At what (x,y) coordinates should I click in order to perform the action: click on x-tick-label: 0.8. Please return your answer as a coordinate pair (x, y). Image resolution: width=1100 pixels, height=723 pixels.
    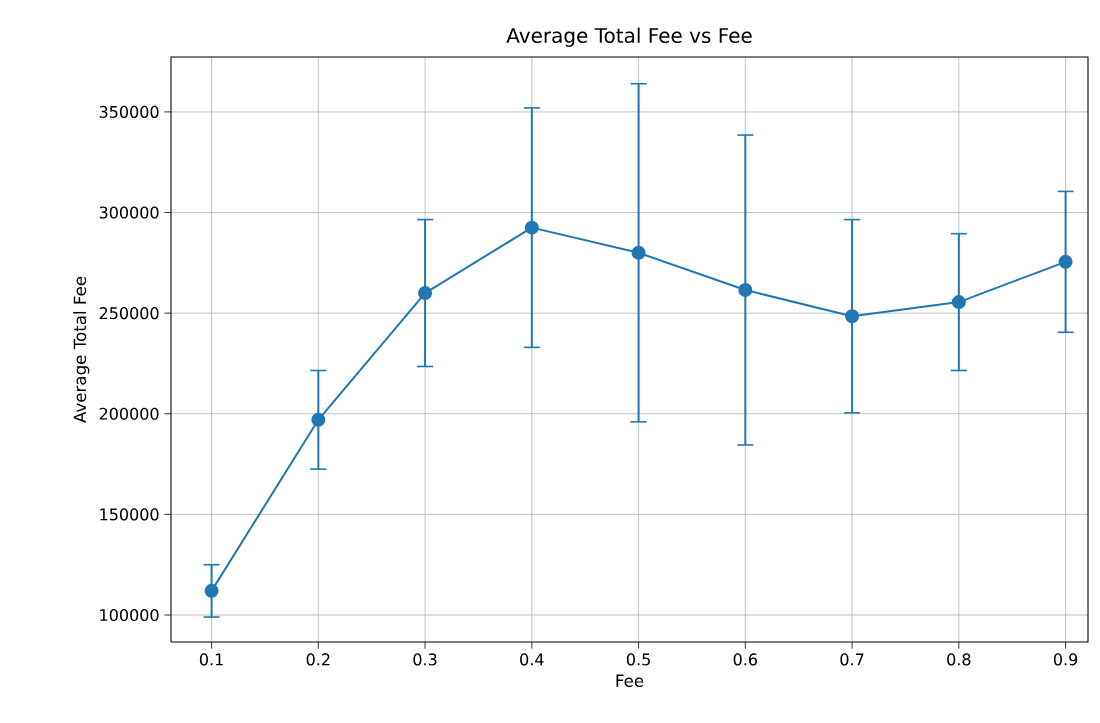
    Looking at the image, I should click on (959, 659).